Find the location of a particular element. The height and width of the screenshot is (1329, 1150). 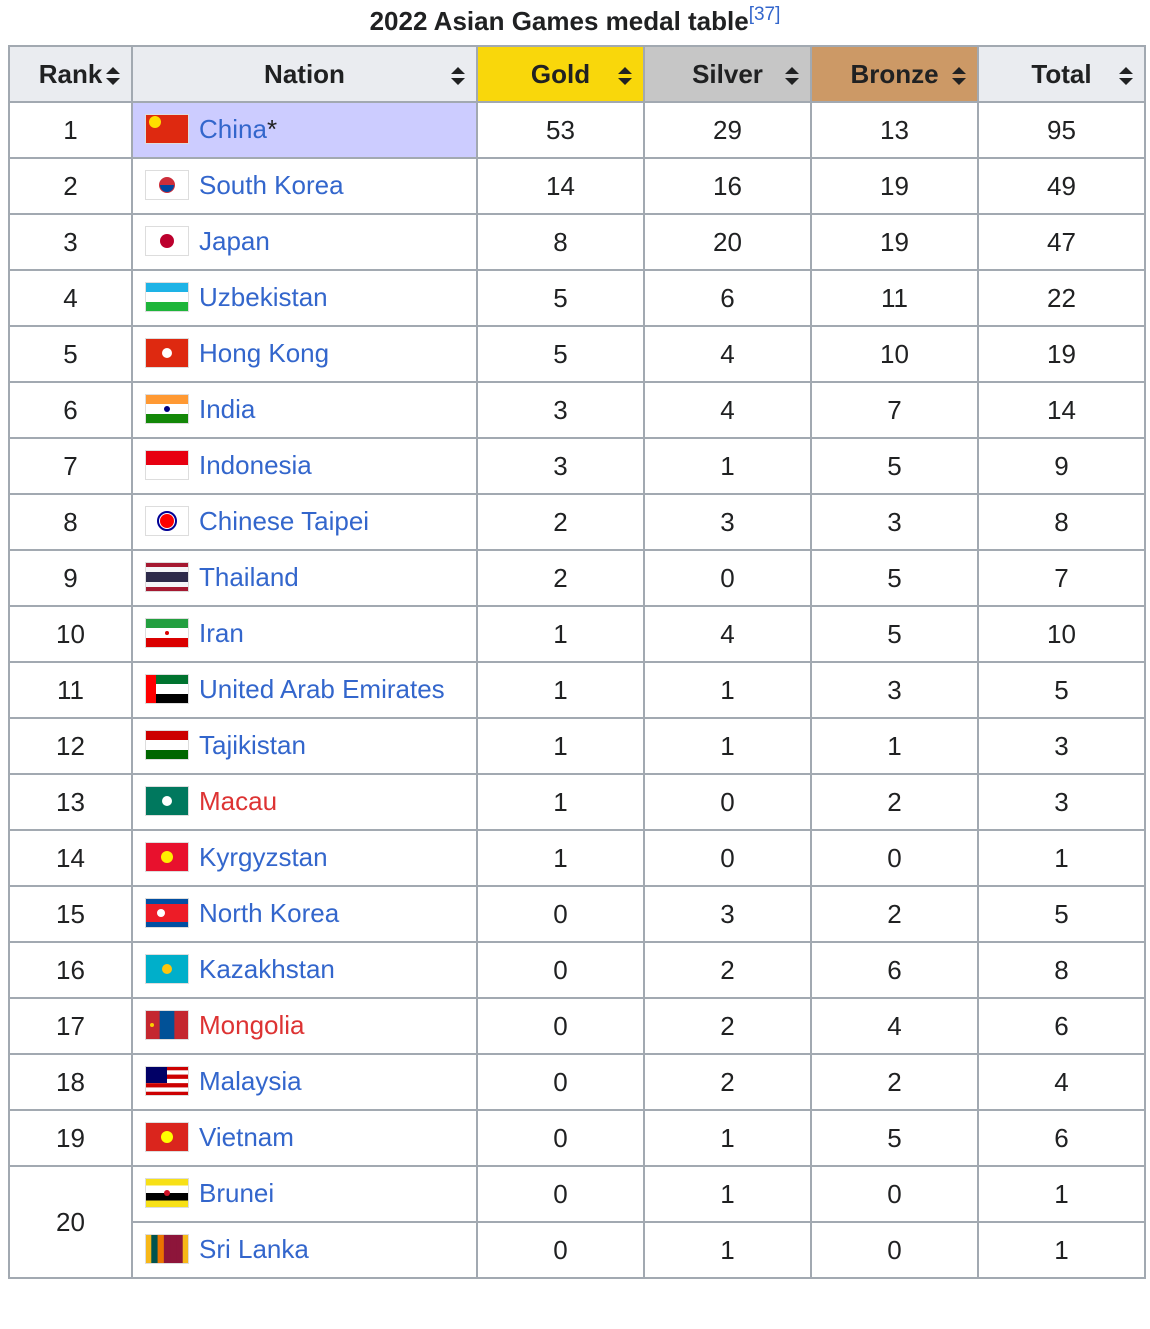

header-row: Rank Nation Gold Silver Bronze Total is located at coordinates (577, 74).